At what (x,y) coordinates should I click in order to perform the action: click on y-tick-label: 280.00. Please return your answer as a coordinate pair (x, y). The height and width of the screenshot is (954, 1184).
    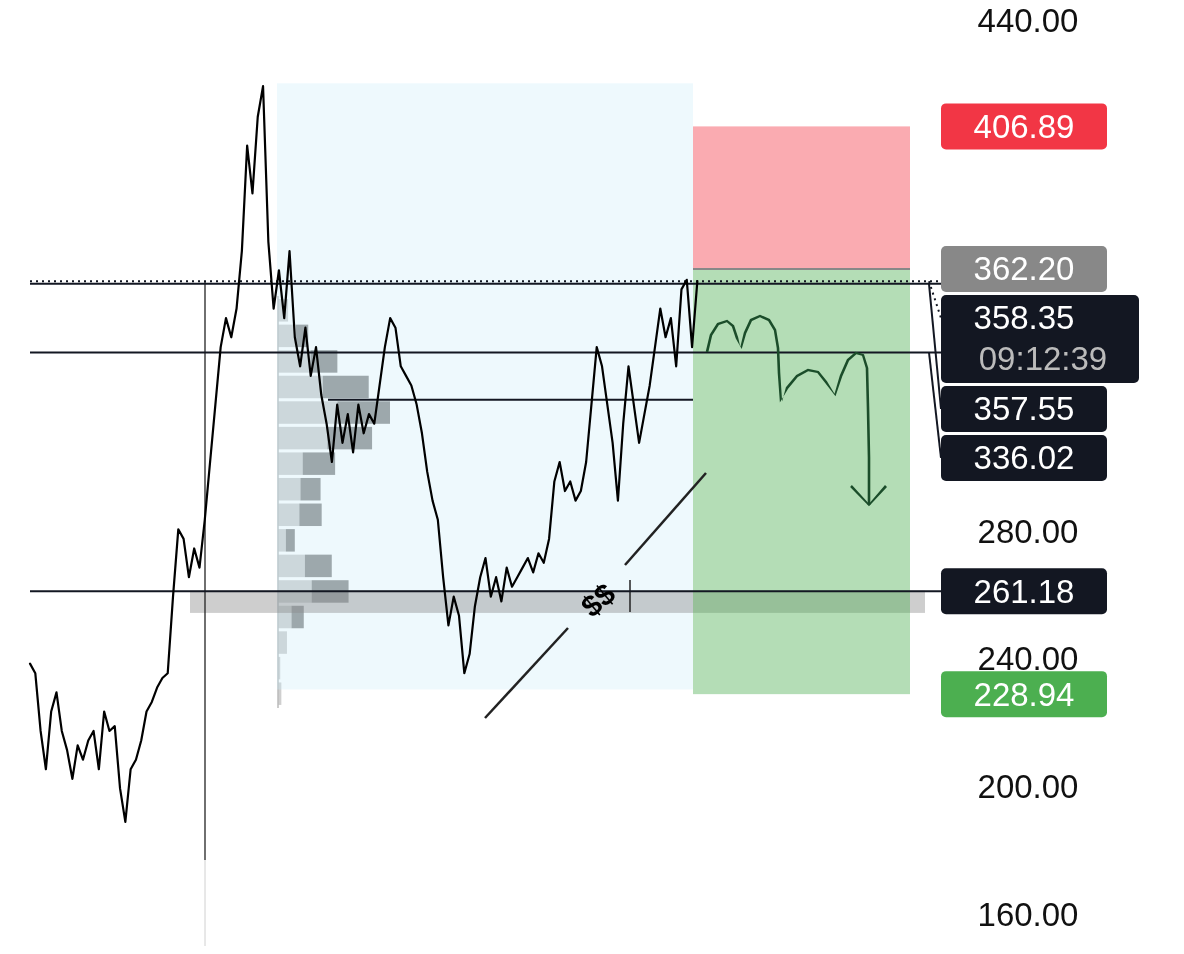
    Looking at the image, I should click on (1028, 531).